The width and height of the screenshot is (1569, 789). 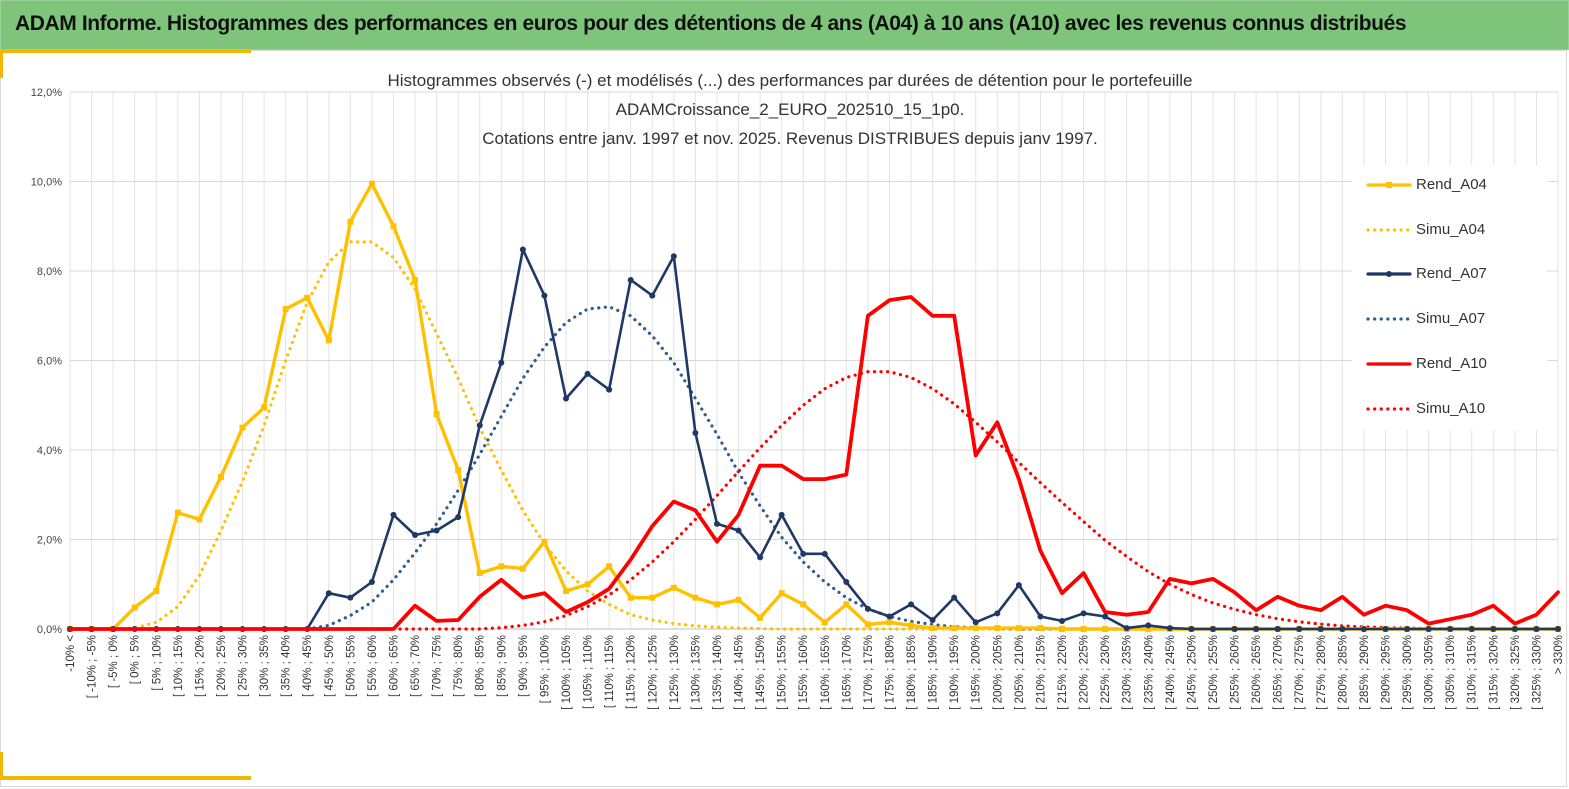 I want to click on y-tick-label: 6,0%, so click(x=49, y=362).